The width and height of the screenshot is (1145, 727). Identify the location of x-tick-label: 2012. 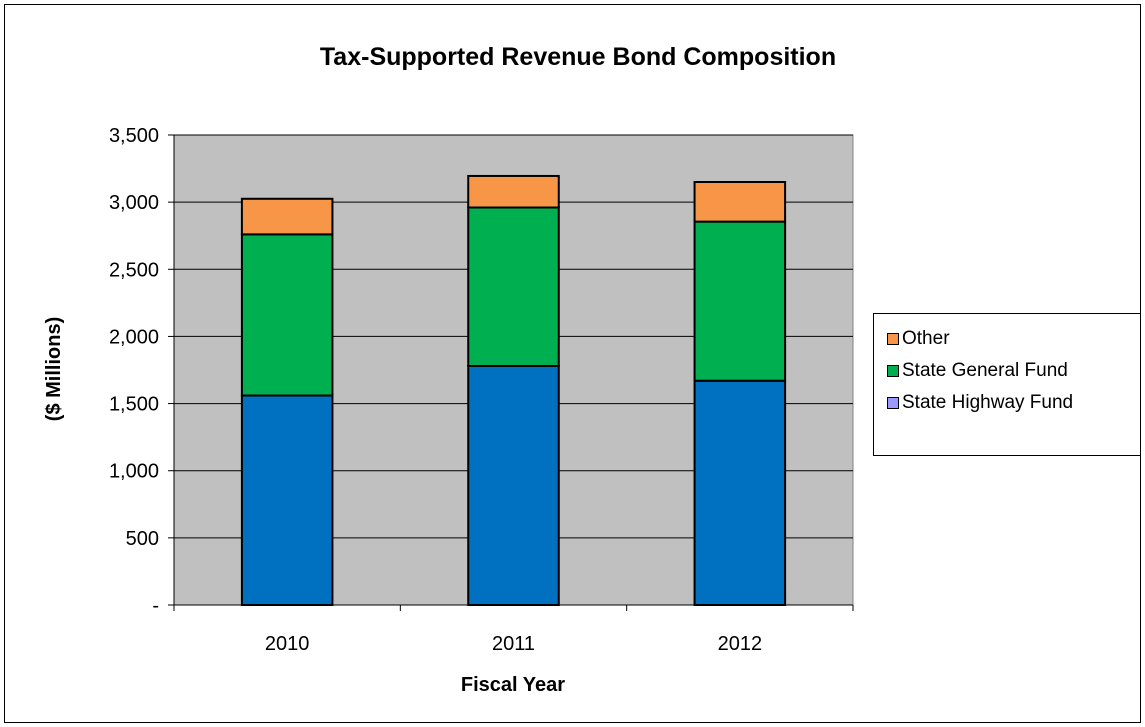
(740, 644).